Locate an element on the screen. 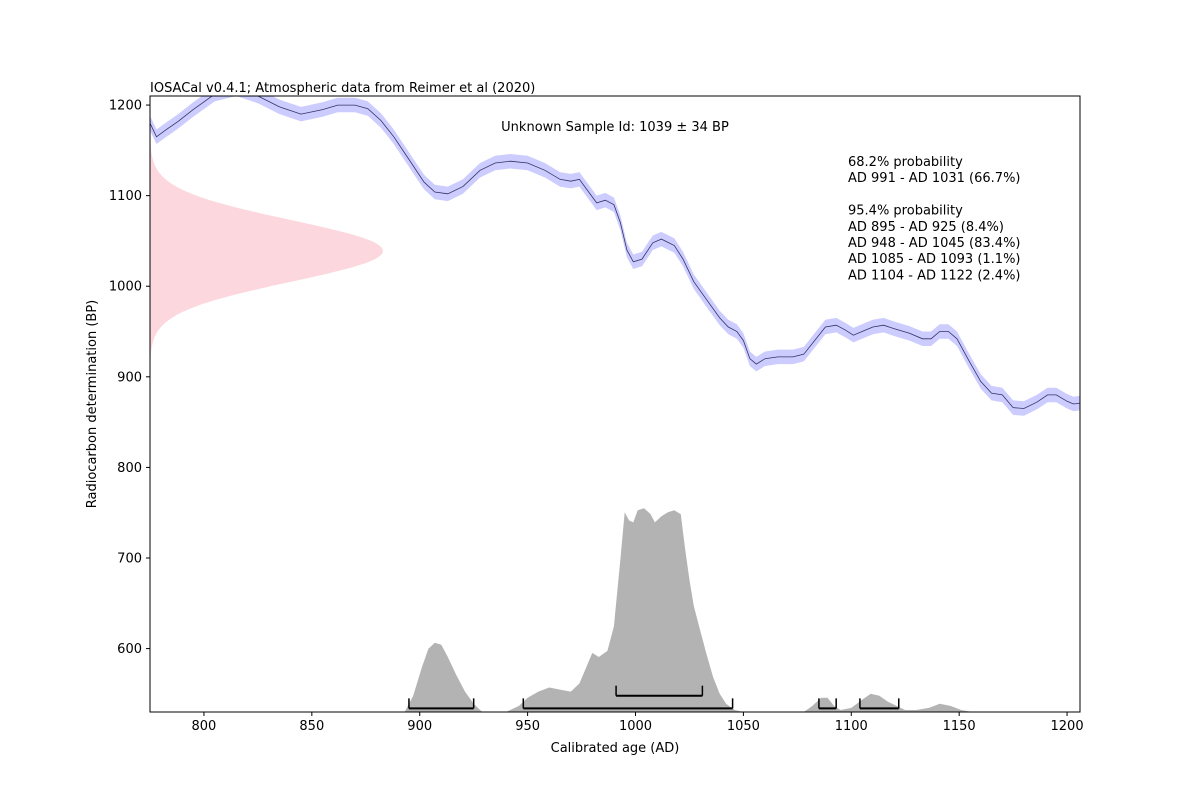 This screenshot has height=800, width=1200. y-tick-label: 900 is located at coordinates (129, 377).